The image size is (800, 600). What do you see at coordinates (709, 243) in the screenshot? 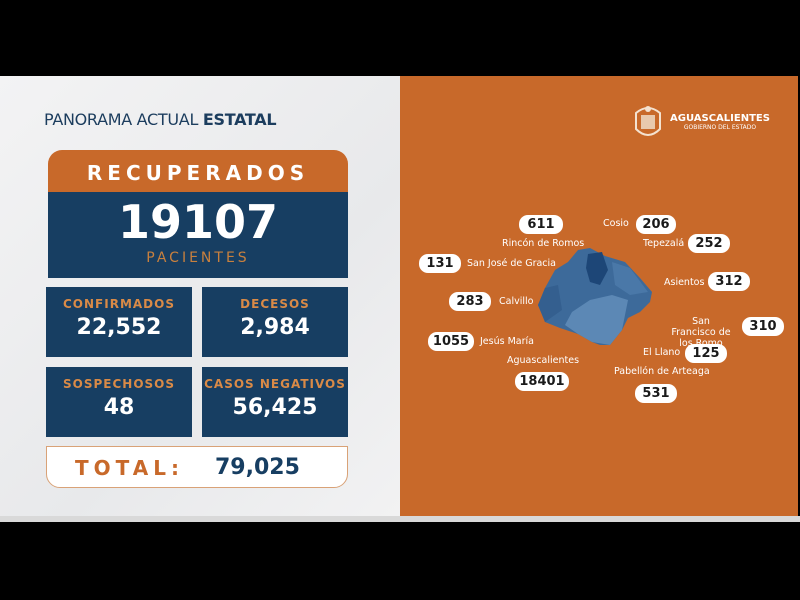
I see `value-tepezala: 252` at bounding box center [709, 243].